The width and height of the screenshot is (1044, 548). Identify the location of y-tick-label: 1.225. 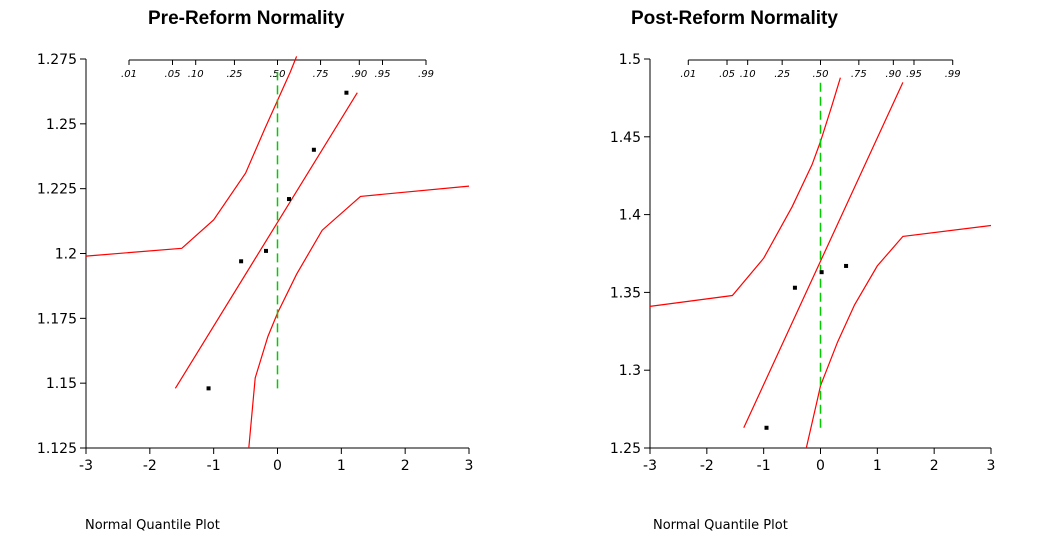
(57, 190).